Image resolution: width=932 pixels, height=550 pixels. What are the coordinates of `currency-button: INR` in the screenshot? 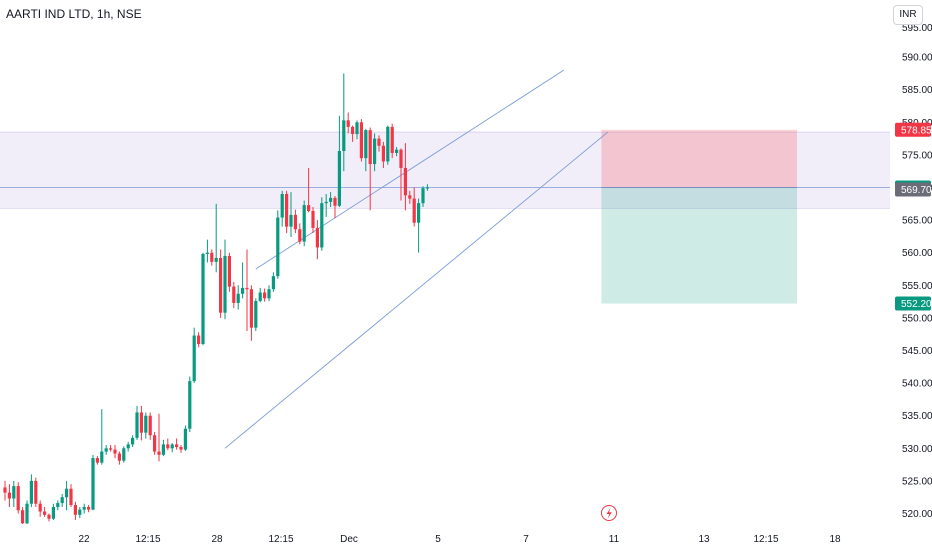 It's located at (908, 15).